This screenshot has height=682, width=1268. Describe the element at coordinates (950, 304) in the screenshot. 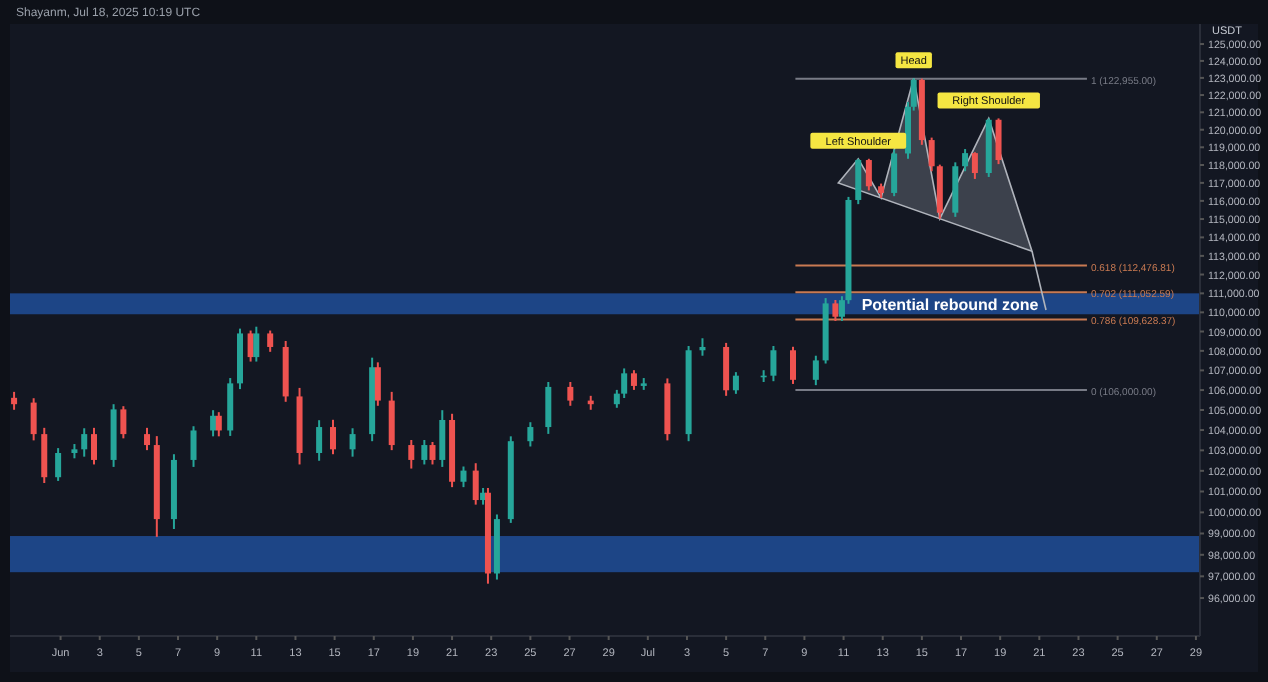

I see `band-label: Potential rebound zone` at that location.